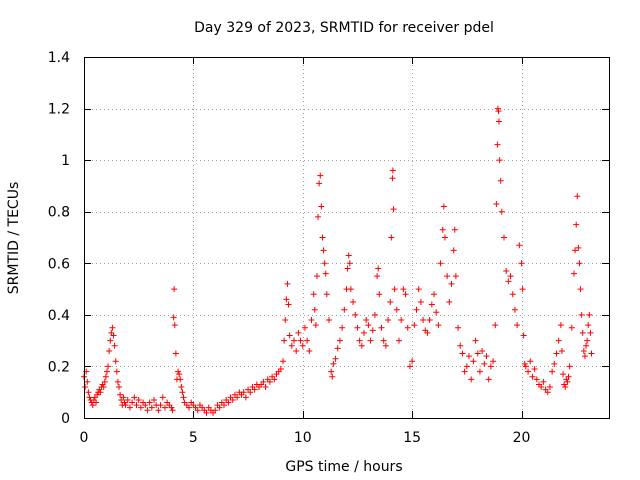  I want to click on y-tick-label: 1.4, so click(59, 58).